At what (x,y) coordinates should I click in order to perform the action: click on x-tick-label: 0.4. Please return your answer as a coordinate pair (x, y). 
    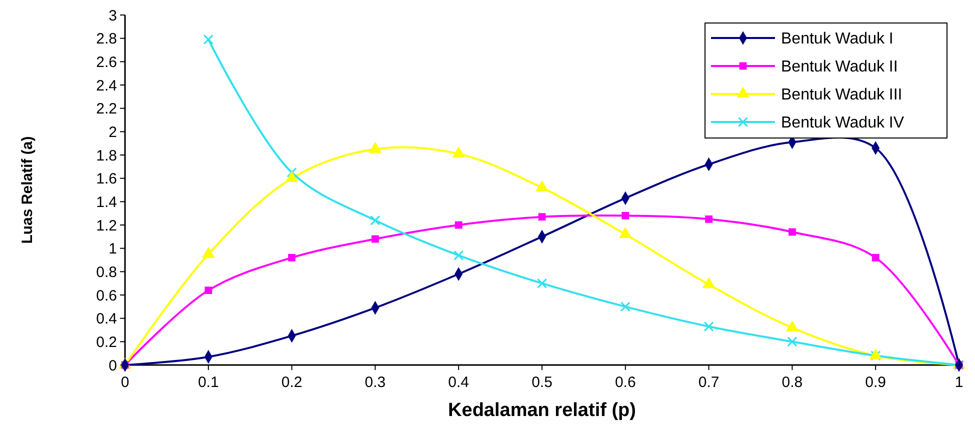
    Looking at the image, I should click on (459, 382).